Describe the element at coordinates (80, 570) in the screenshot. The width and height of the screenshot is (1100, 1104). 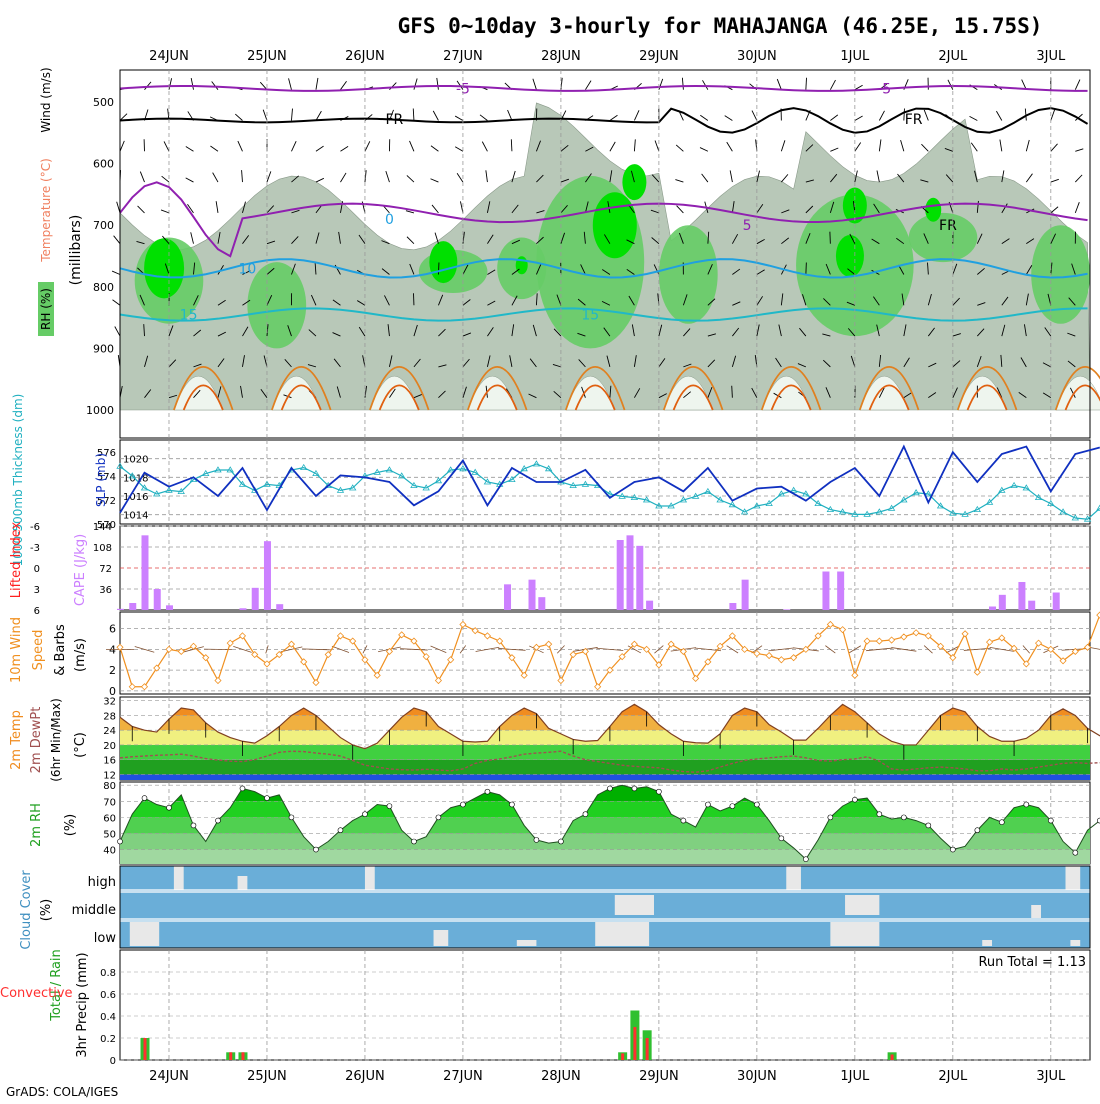
I see `cape-ylabel: CAPE (J/kg)` at that location.